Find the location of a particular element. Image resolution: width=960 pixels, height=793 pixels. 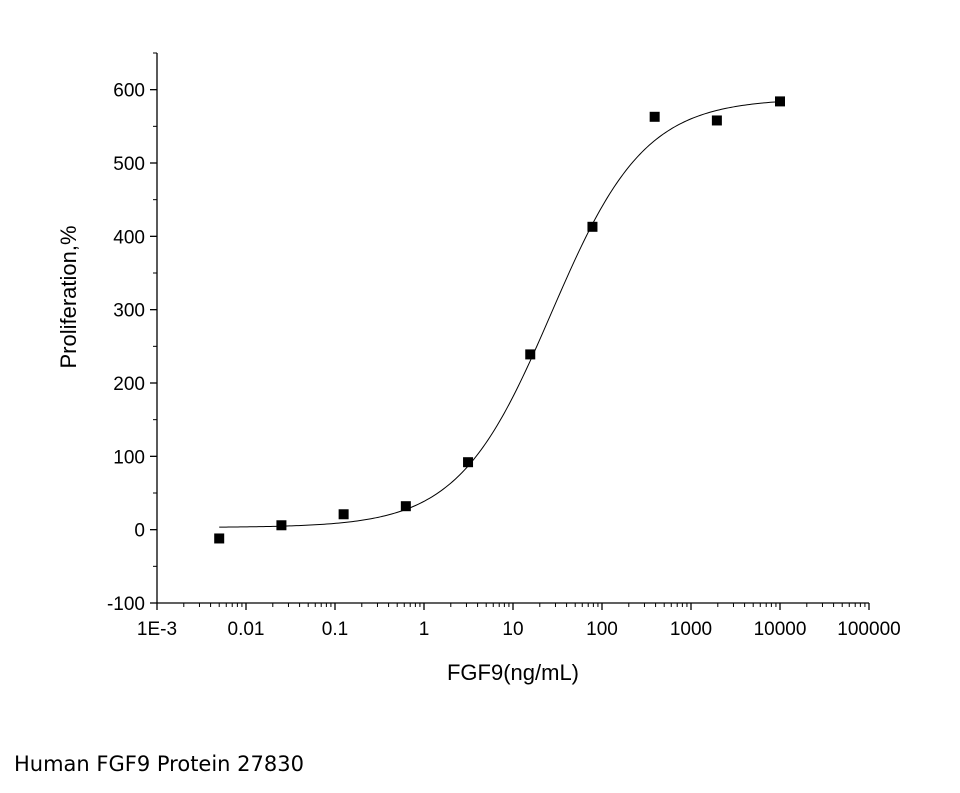

figure-caption: Human FGF9 Protein 27830 is located at coordinates (159, 764).